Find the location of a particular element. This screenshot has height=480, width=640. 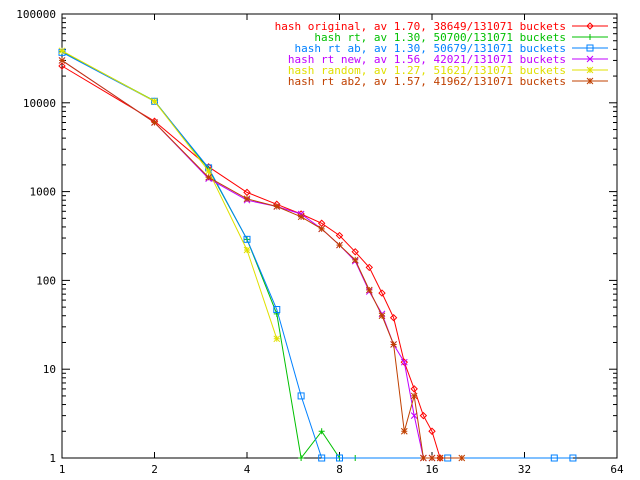

legend-label: hash rt, av 1.30, 50700/131071 buckets is located at coordinates (440, 37).